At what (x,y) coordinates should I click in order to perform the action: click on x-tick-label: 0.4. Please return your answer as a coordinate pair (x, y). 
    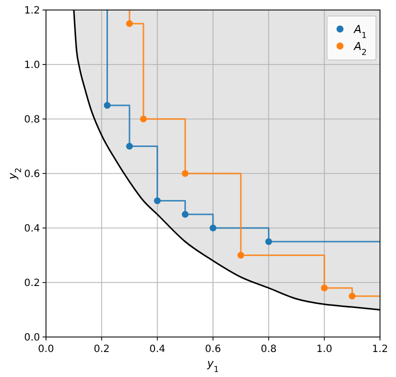
    Looking at the image, I should click on (157, 349).